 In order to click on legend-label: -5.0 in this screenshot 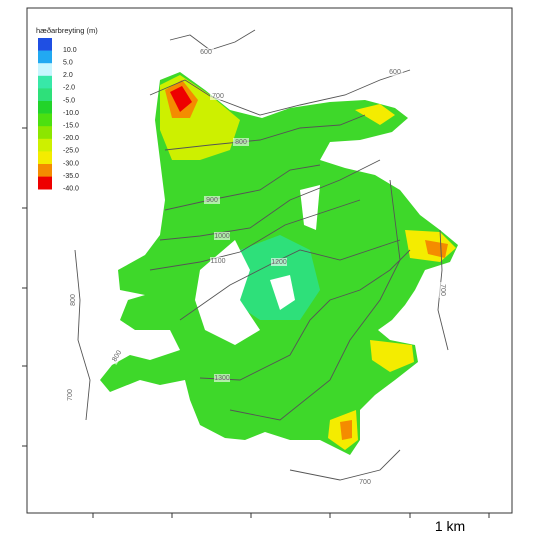, I will do `click(69, 100)`.